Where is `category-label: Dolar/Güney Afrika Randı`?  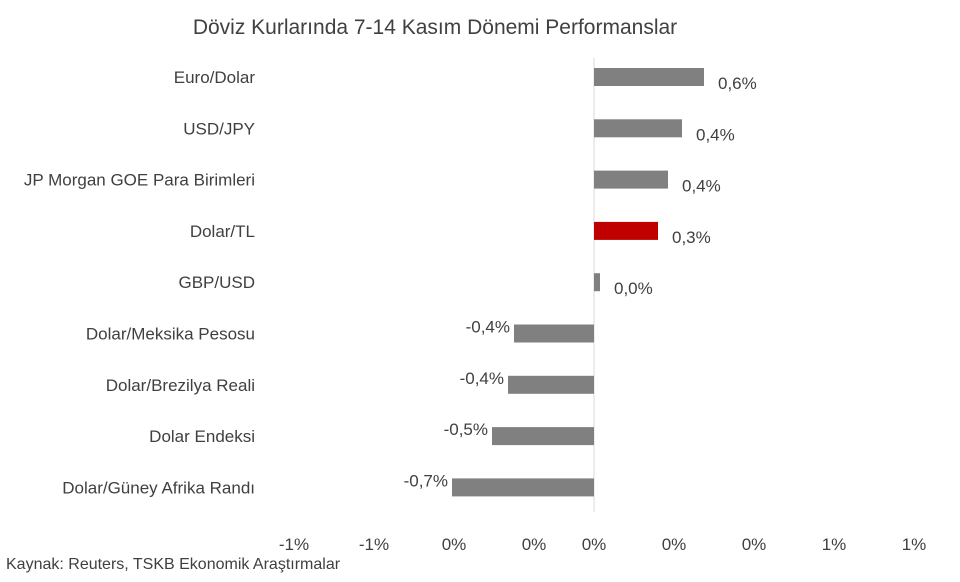
category-label: Dolar/Güney Afrika Randı is located at coordinates (158, 487).